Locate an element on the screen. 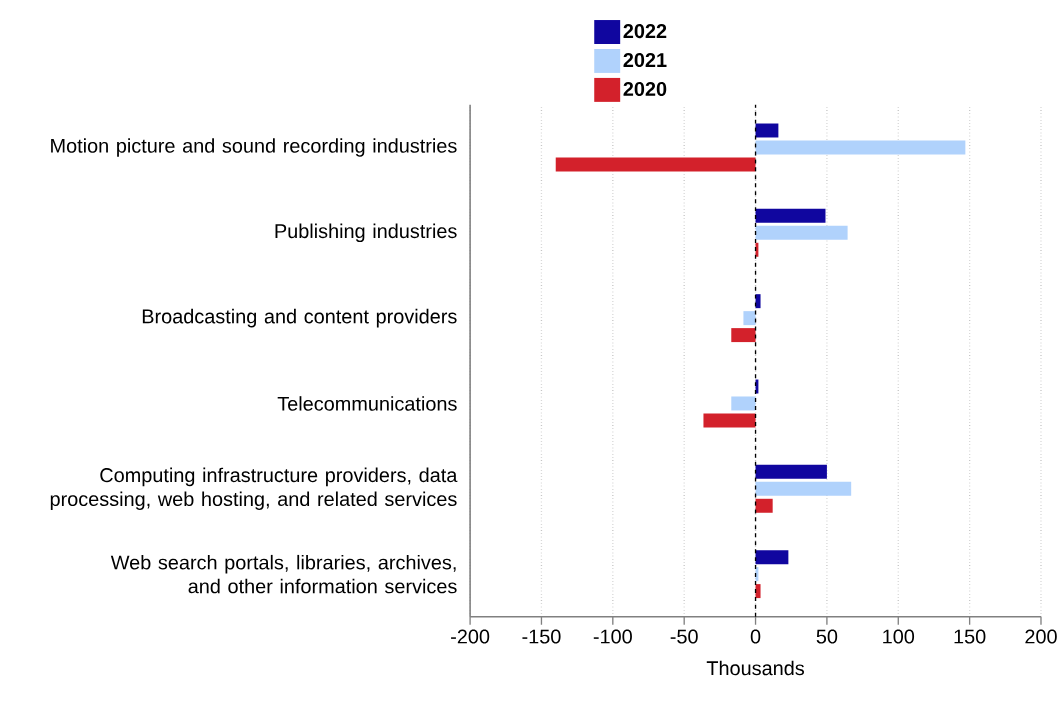  y-tick-label: Broadcasting and content providers is located at coordinates (299, 318).